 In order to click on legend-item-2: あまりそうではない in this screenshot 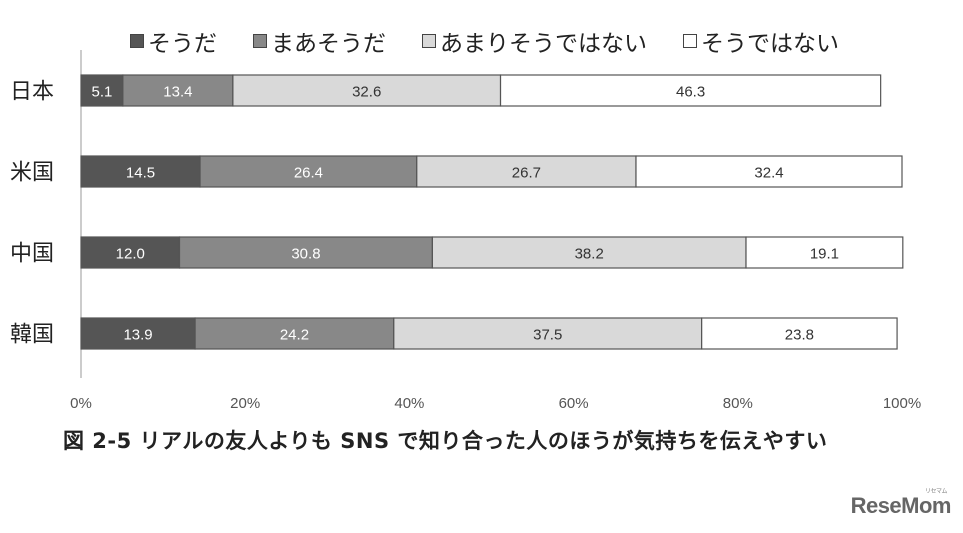, I will do `click(534, 41)`.